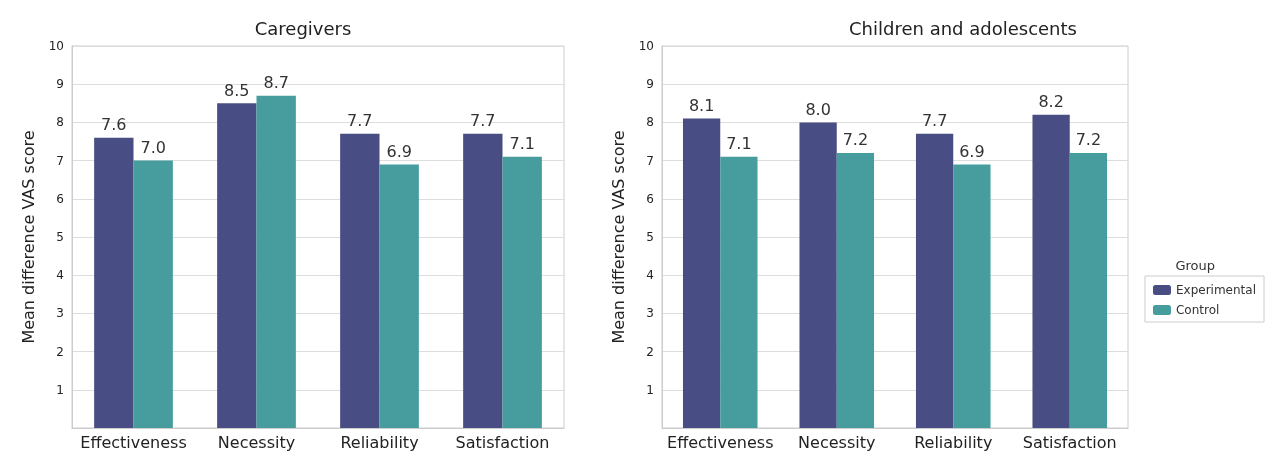 The height and width of the screenshot is (466, 1276). I want to click on data-label: 7.6, so click(114, 125).